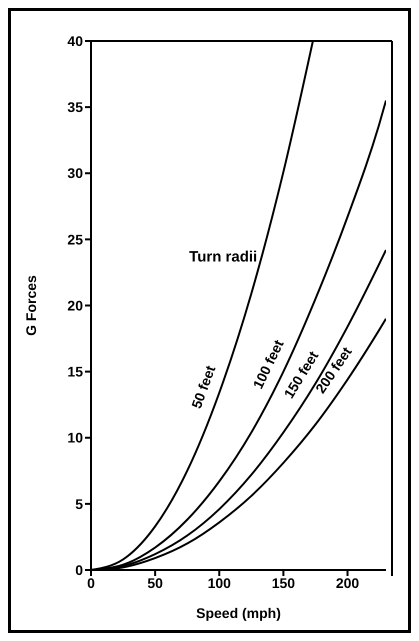 Image resolution: width=419 pixels, height=641 pixels. What do you see at coordinates (238, 613) in the screenshot?
I see `x-axis-title: Speed (mph)` at bounding box center [238, 613].